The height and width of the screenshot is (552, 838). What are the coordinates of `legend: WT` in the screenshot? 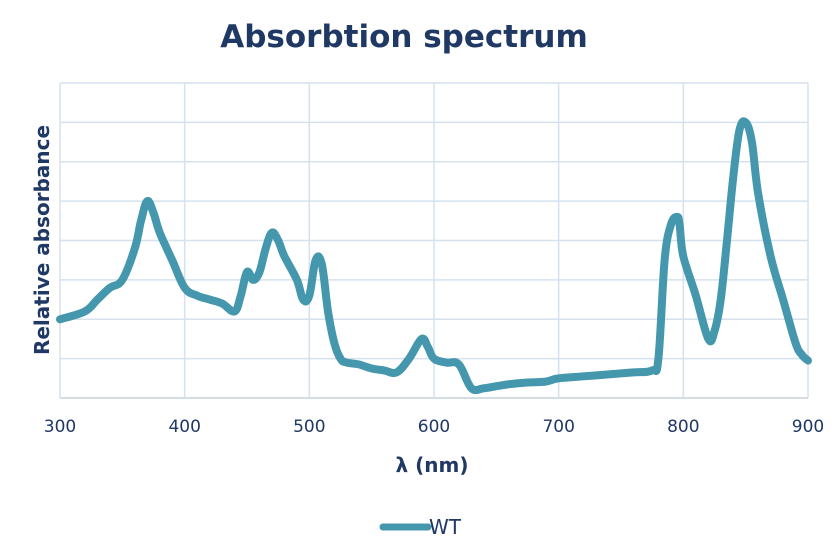 It's located at (420, 527).